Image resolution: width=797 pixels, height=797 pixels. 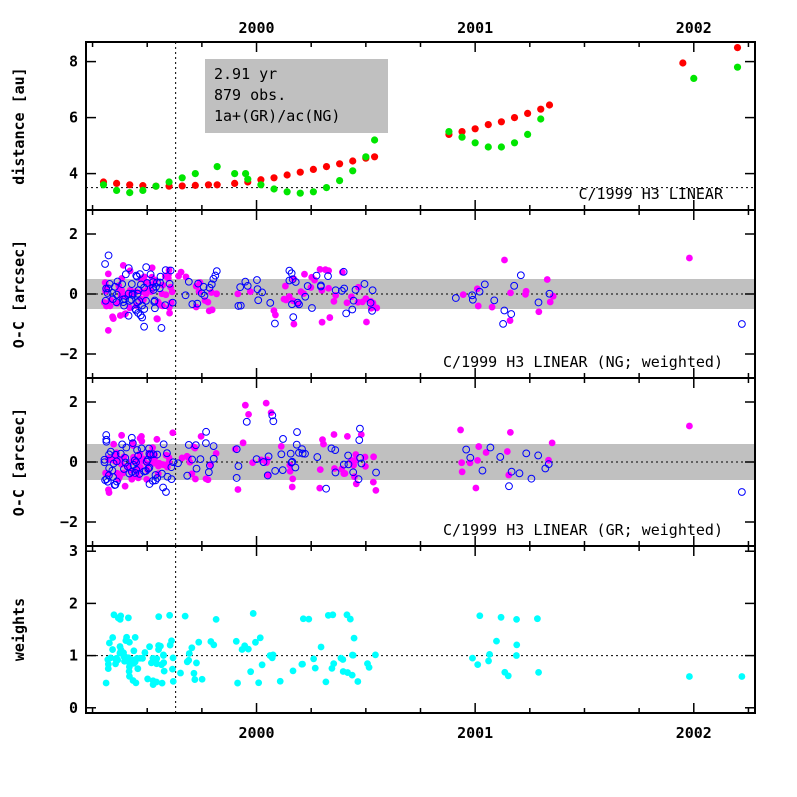 What do you see at coordinates (256, 28) in the screenshot?
I see `year-label-top: 2000` at bounding box center [256, 28].